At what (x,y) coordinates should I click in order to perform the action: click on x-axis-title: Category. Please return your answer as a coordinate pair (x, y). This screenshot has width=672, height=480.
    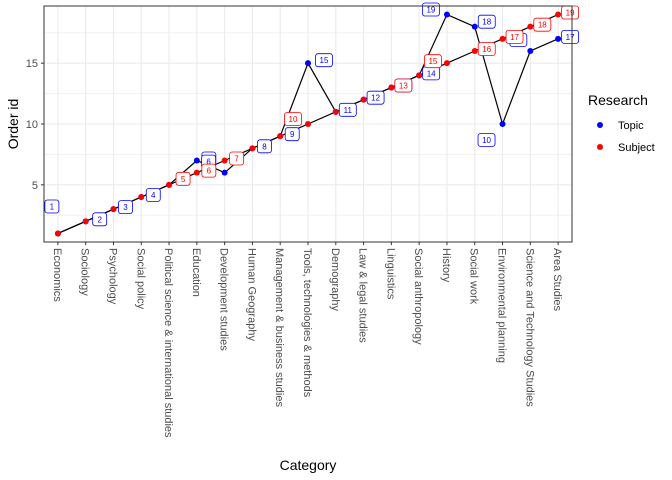
    Looking at the image, I should click on (308, 465).